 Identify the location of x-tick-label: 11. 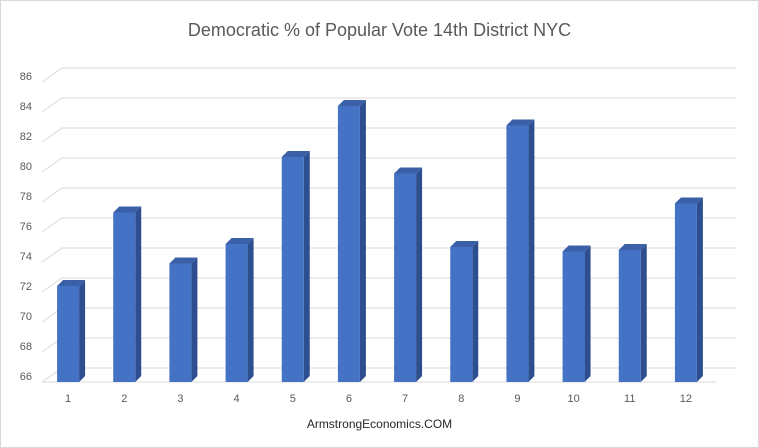
(629, 399).